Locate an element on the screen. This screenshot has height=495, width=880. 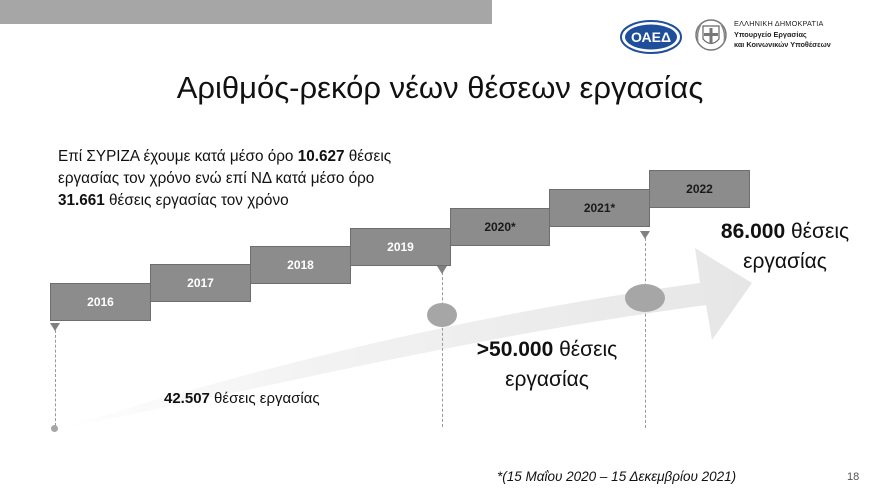
mid-dot is located at coordinates (442, 315).